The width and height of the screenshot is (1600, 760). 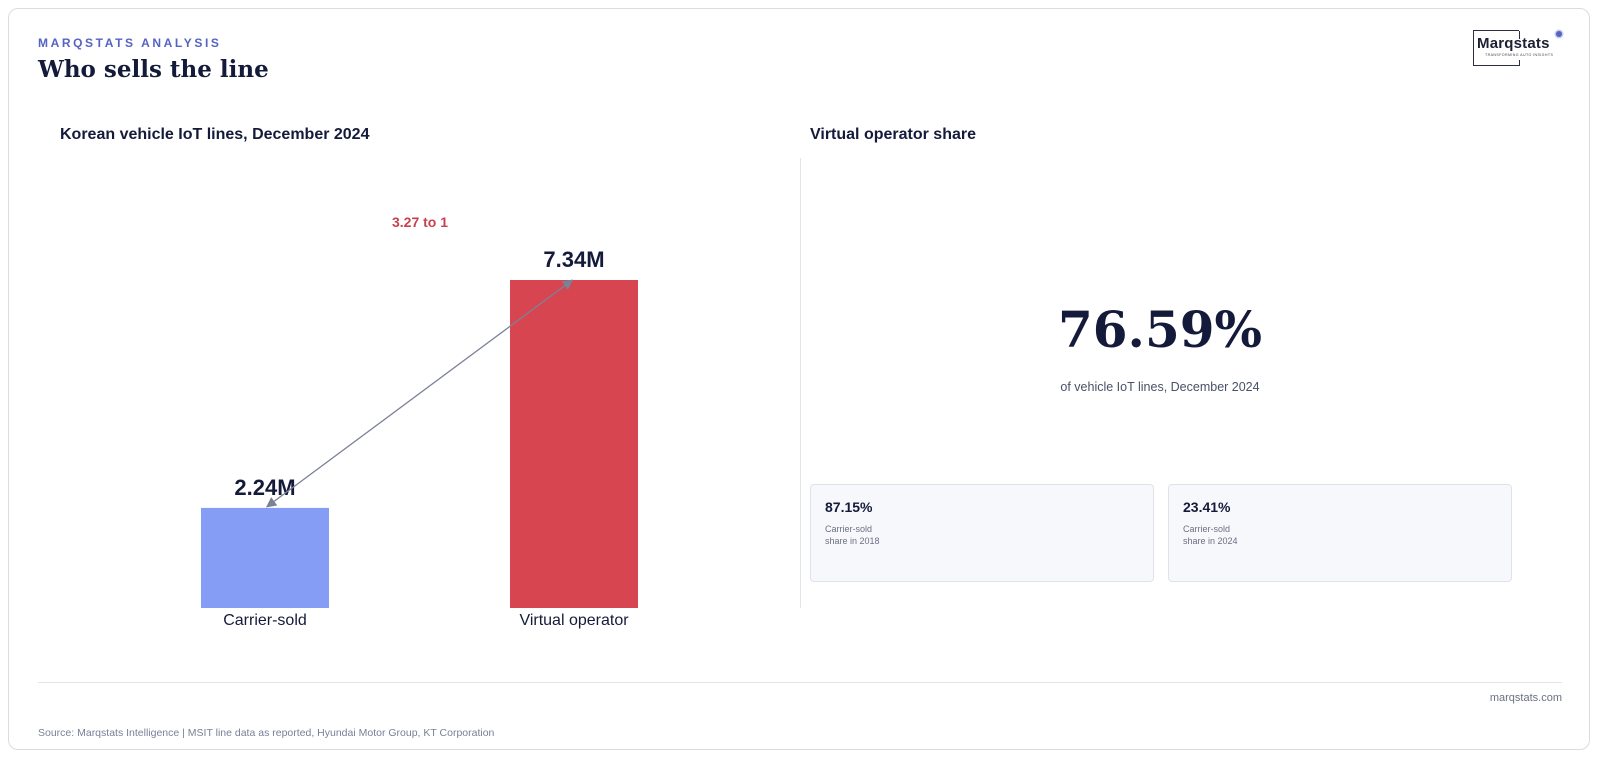 I want to click on stat-value: 23.41%, so click(x=1207, y=507).